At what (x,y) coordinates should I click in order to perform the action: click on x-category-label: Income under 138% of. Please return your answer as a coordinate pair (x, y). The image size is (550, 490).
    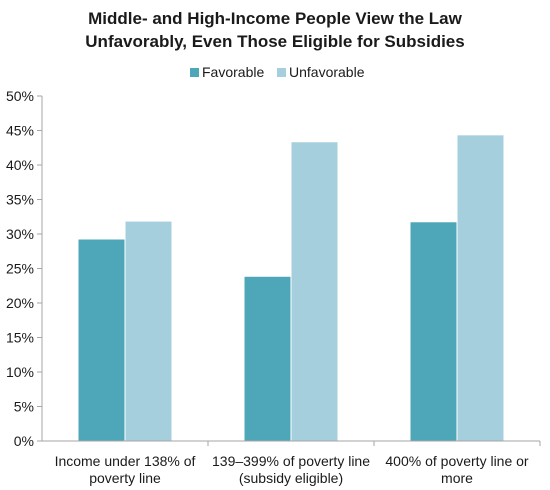
    Looking at the image, I should click on (125, 461).